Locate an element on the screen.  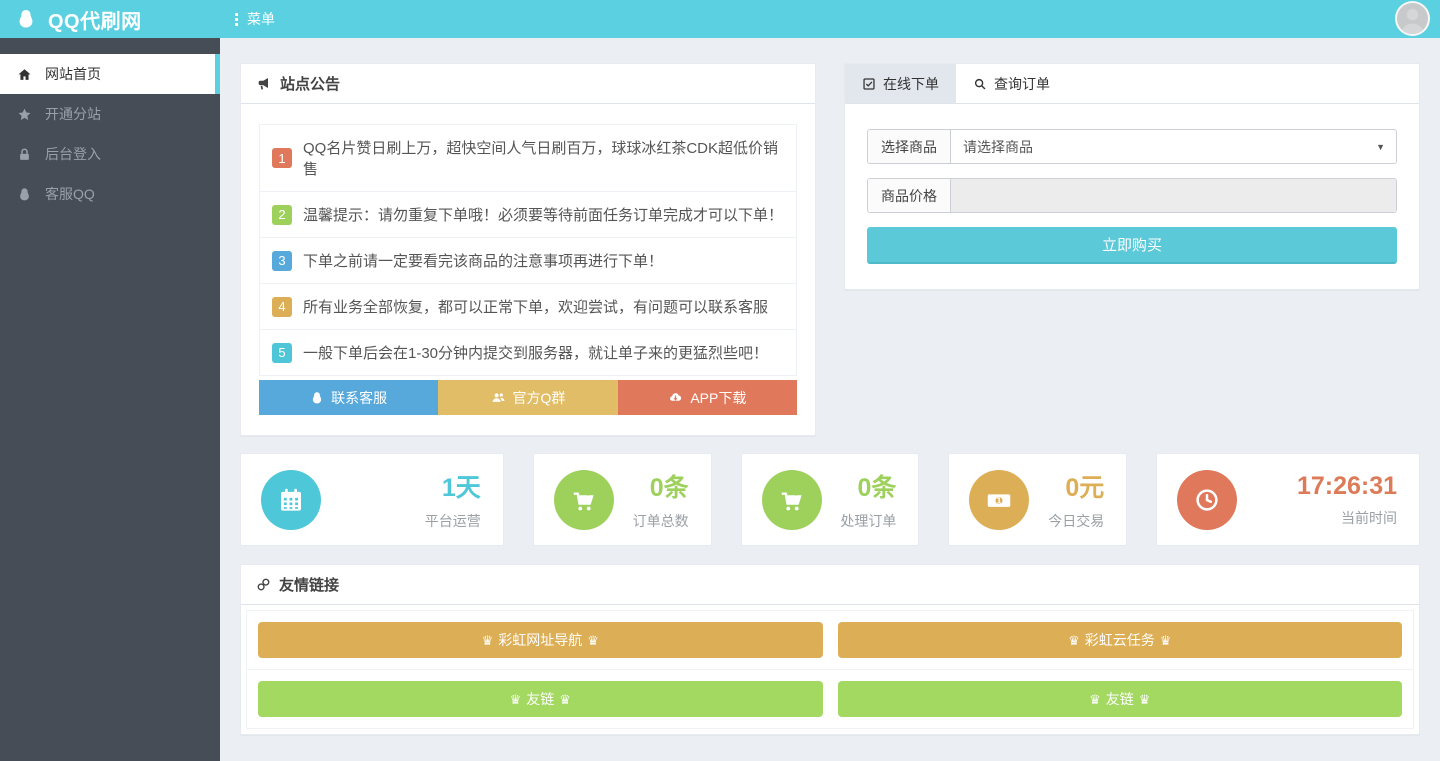
link-button-rainbow-cloud-task: ♛ 彩虹云任务 ♛ is located at coordinates (1119, 640).